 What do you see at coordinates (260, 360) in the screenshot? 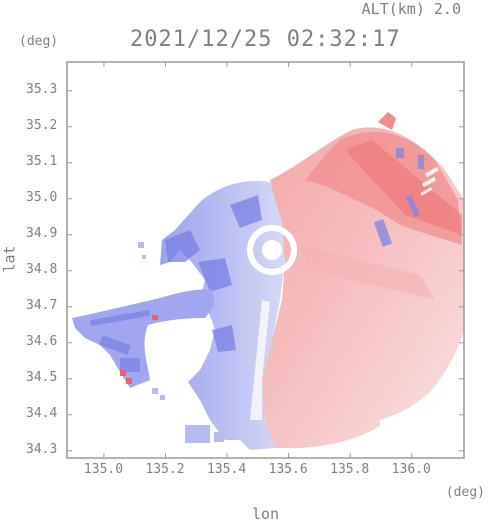
I see `zero-velocity-wedge` at bounding box center [260, 360].